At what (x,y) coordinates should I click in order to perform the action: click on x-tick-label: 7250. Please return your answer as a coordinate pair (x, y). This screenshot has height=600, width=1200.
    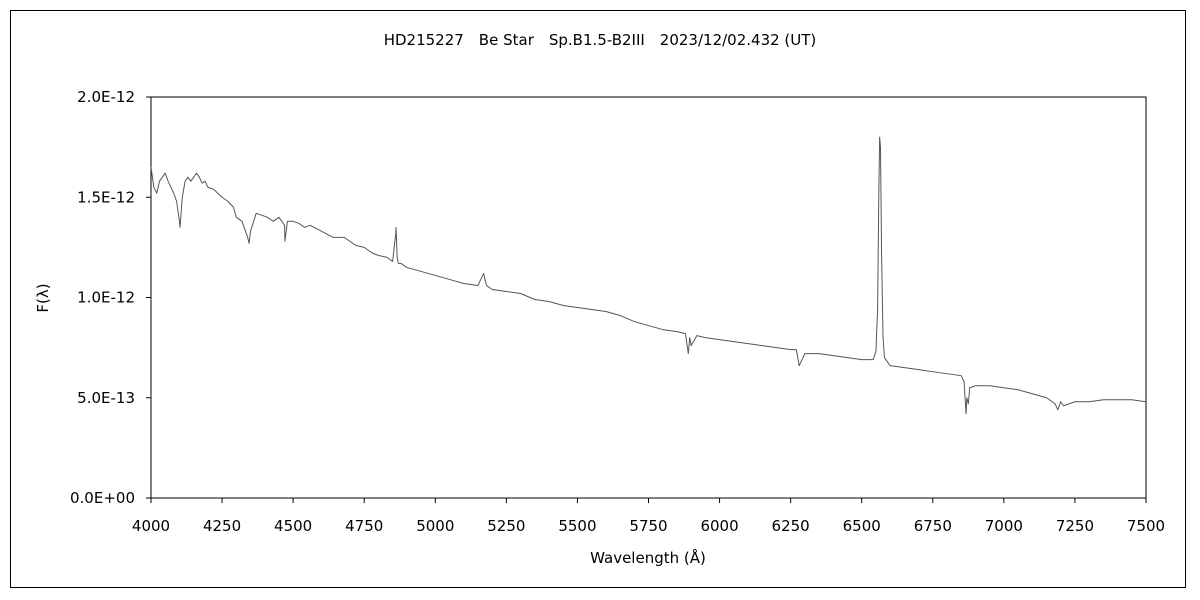
    Looking at the image, I should click on (1075, 526).